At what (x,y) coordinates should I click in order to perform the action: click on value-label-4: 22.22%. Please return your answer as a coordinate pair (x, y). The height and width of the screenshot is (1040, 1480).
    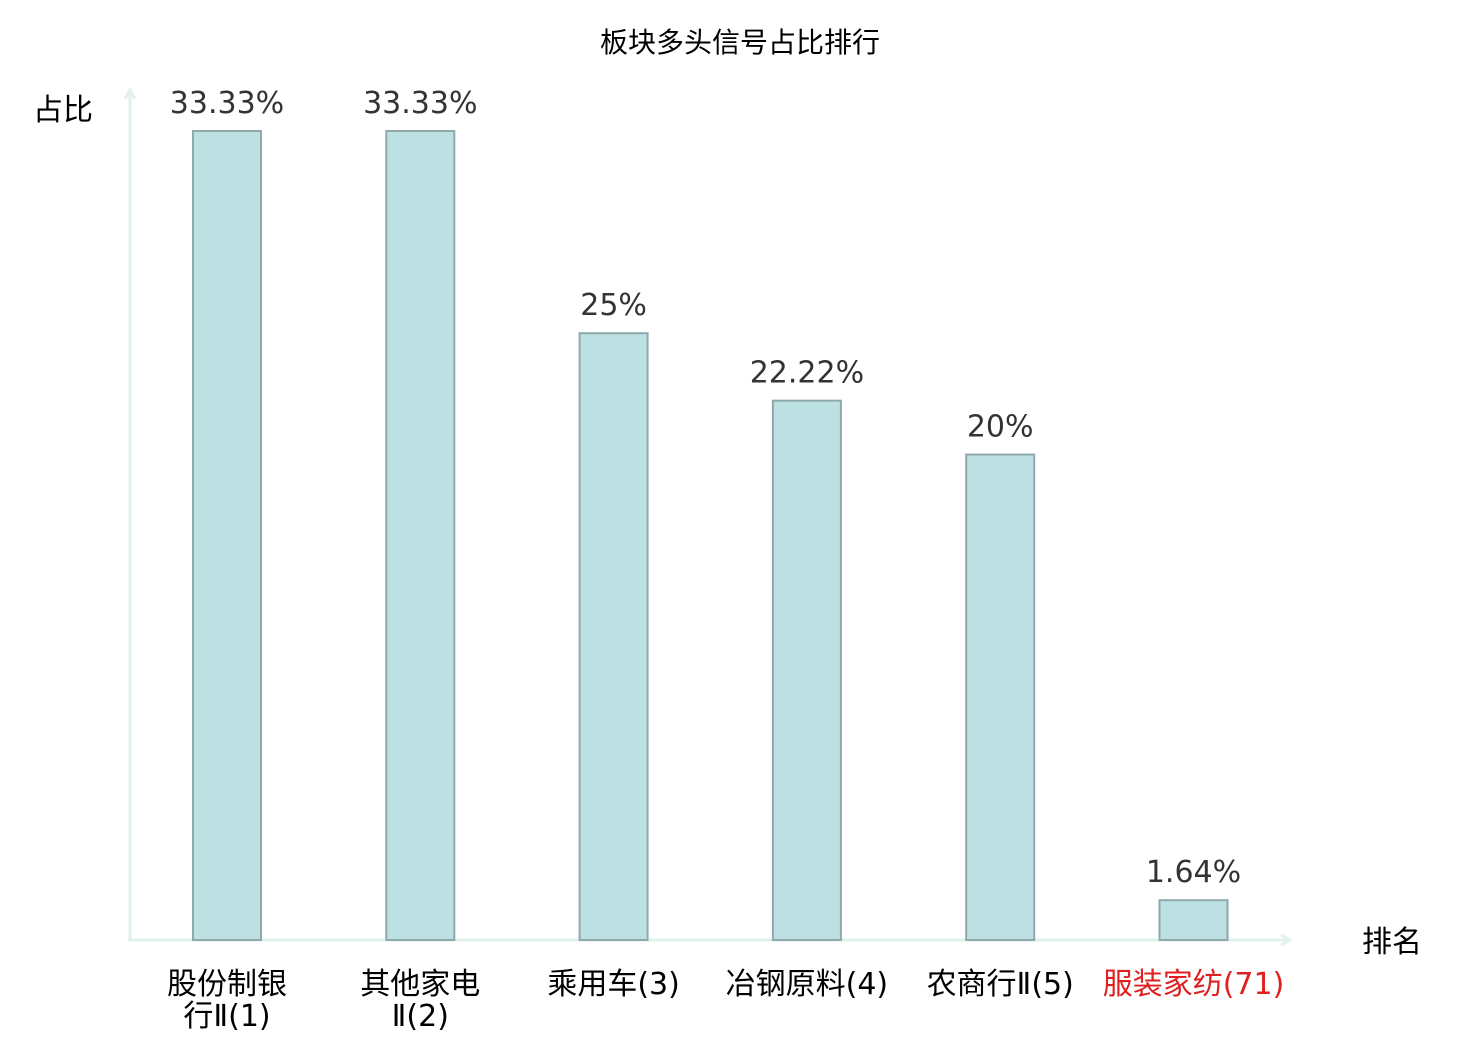
    Looking at the image, I should click on (807, 373).